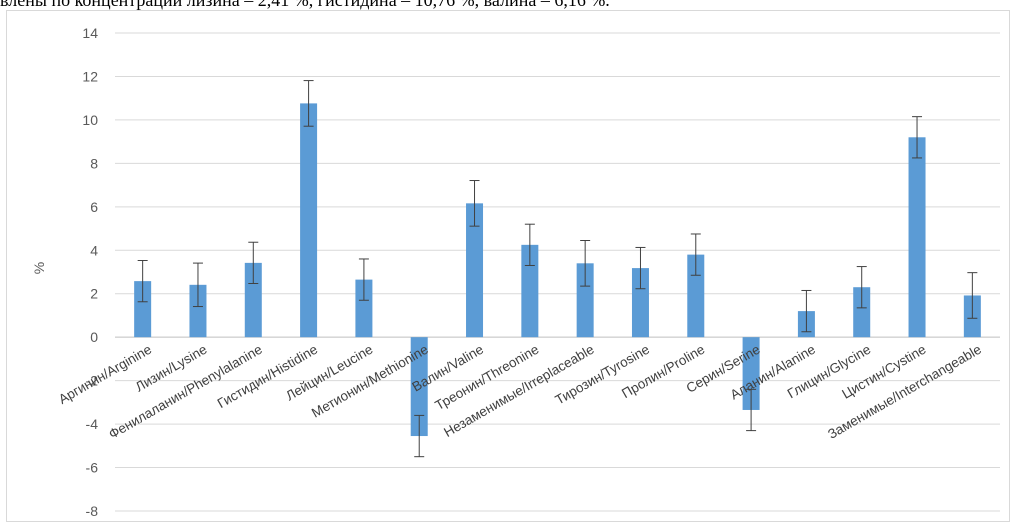 Image resolution: width=1015 pixels, height=524 pixels. What do you see at coordinates (105, 374) in the screenshot?
I see `x-category-label: Аргинин/Arginine` at bounding box center [105, 374].